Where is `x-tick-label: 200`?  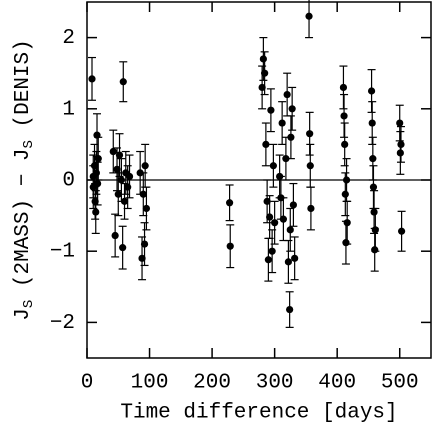
x-tick-label: 200 is located at coordinates (212, 383).